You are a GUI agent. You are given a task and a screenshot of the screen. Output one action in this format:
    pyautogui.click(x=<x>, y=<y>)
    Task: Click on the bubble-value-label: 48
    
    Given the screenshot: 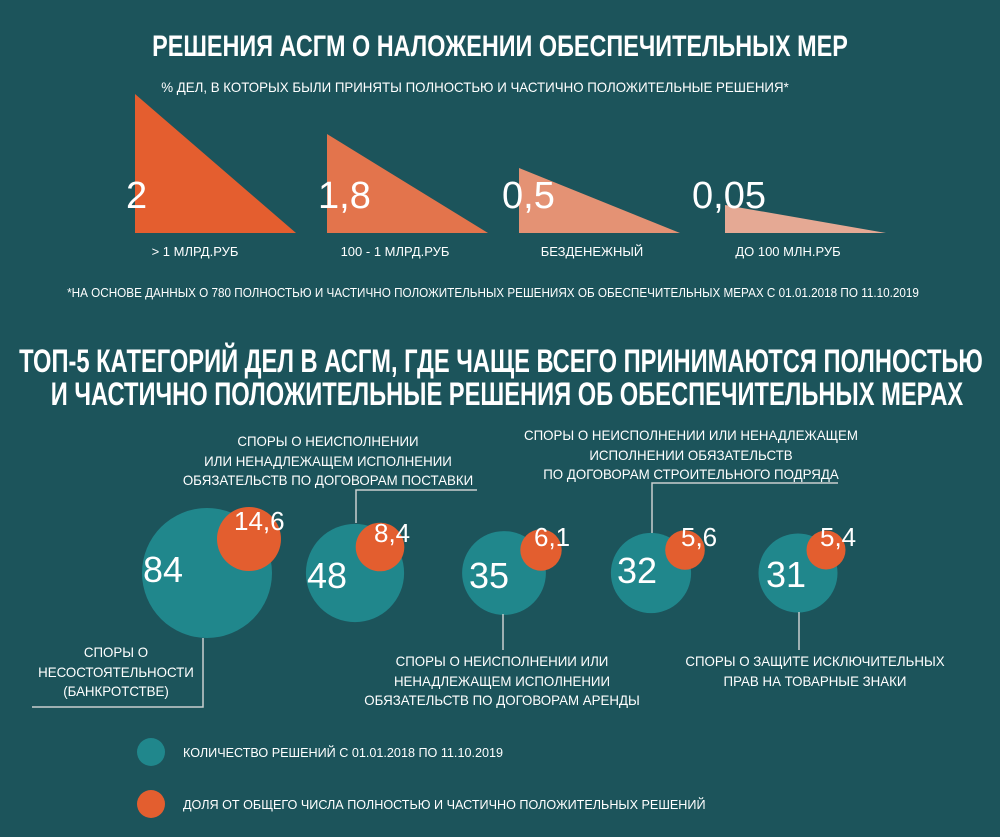 What is the action you would take?
    pyautogui.click(x=327, y=575)
    